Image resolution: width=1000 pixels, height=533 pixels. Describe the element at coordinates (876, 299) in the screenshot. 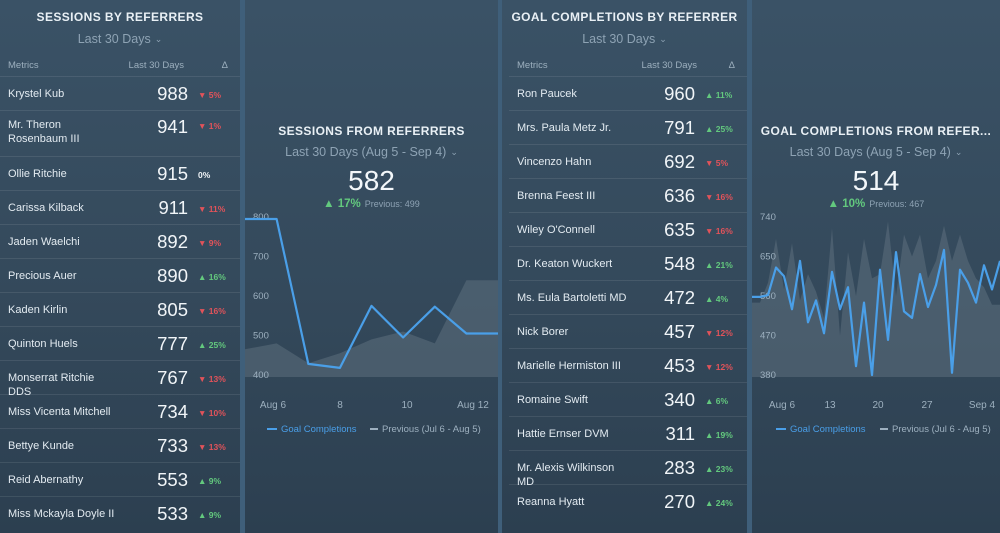

I see `previous-period-area` at that location.